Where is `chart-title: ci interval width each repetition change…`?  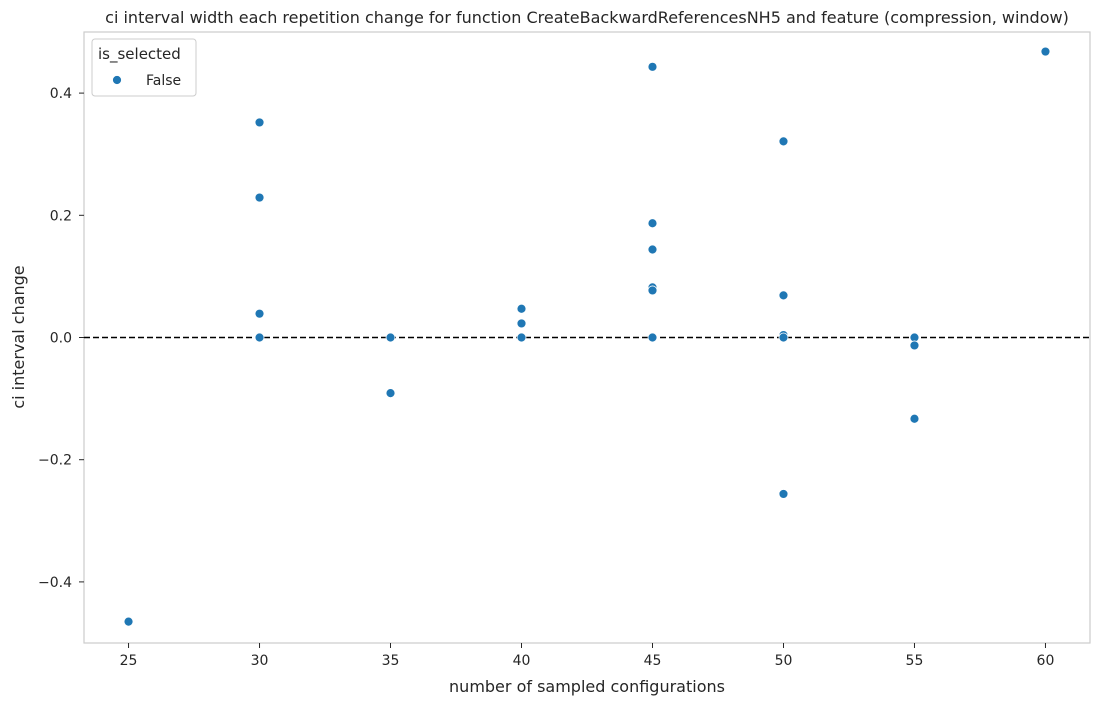 chart-title: ci interval width each repetition change… is located at coordinates (587, 17).